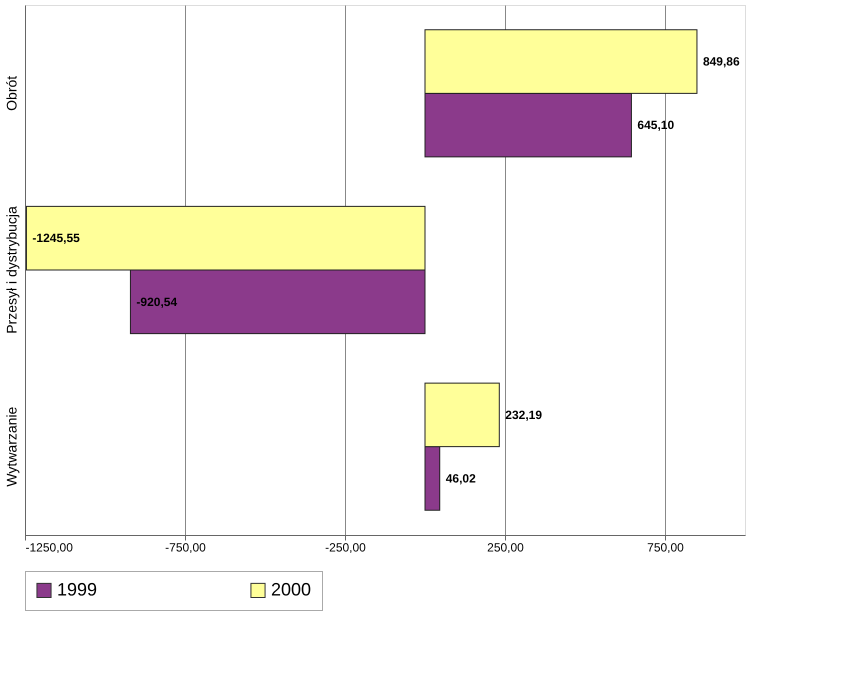  I want to click on y-tick-label: Przesył i dystrybucja, so click(12, 270).